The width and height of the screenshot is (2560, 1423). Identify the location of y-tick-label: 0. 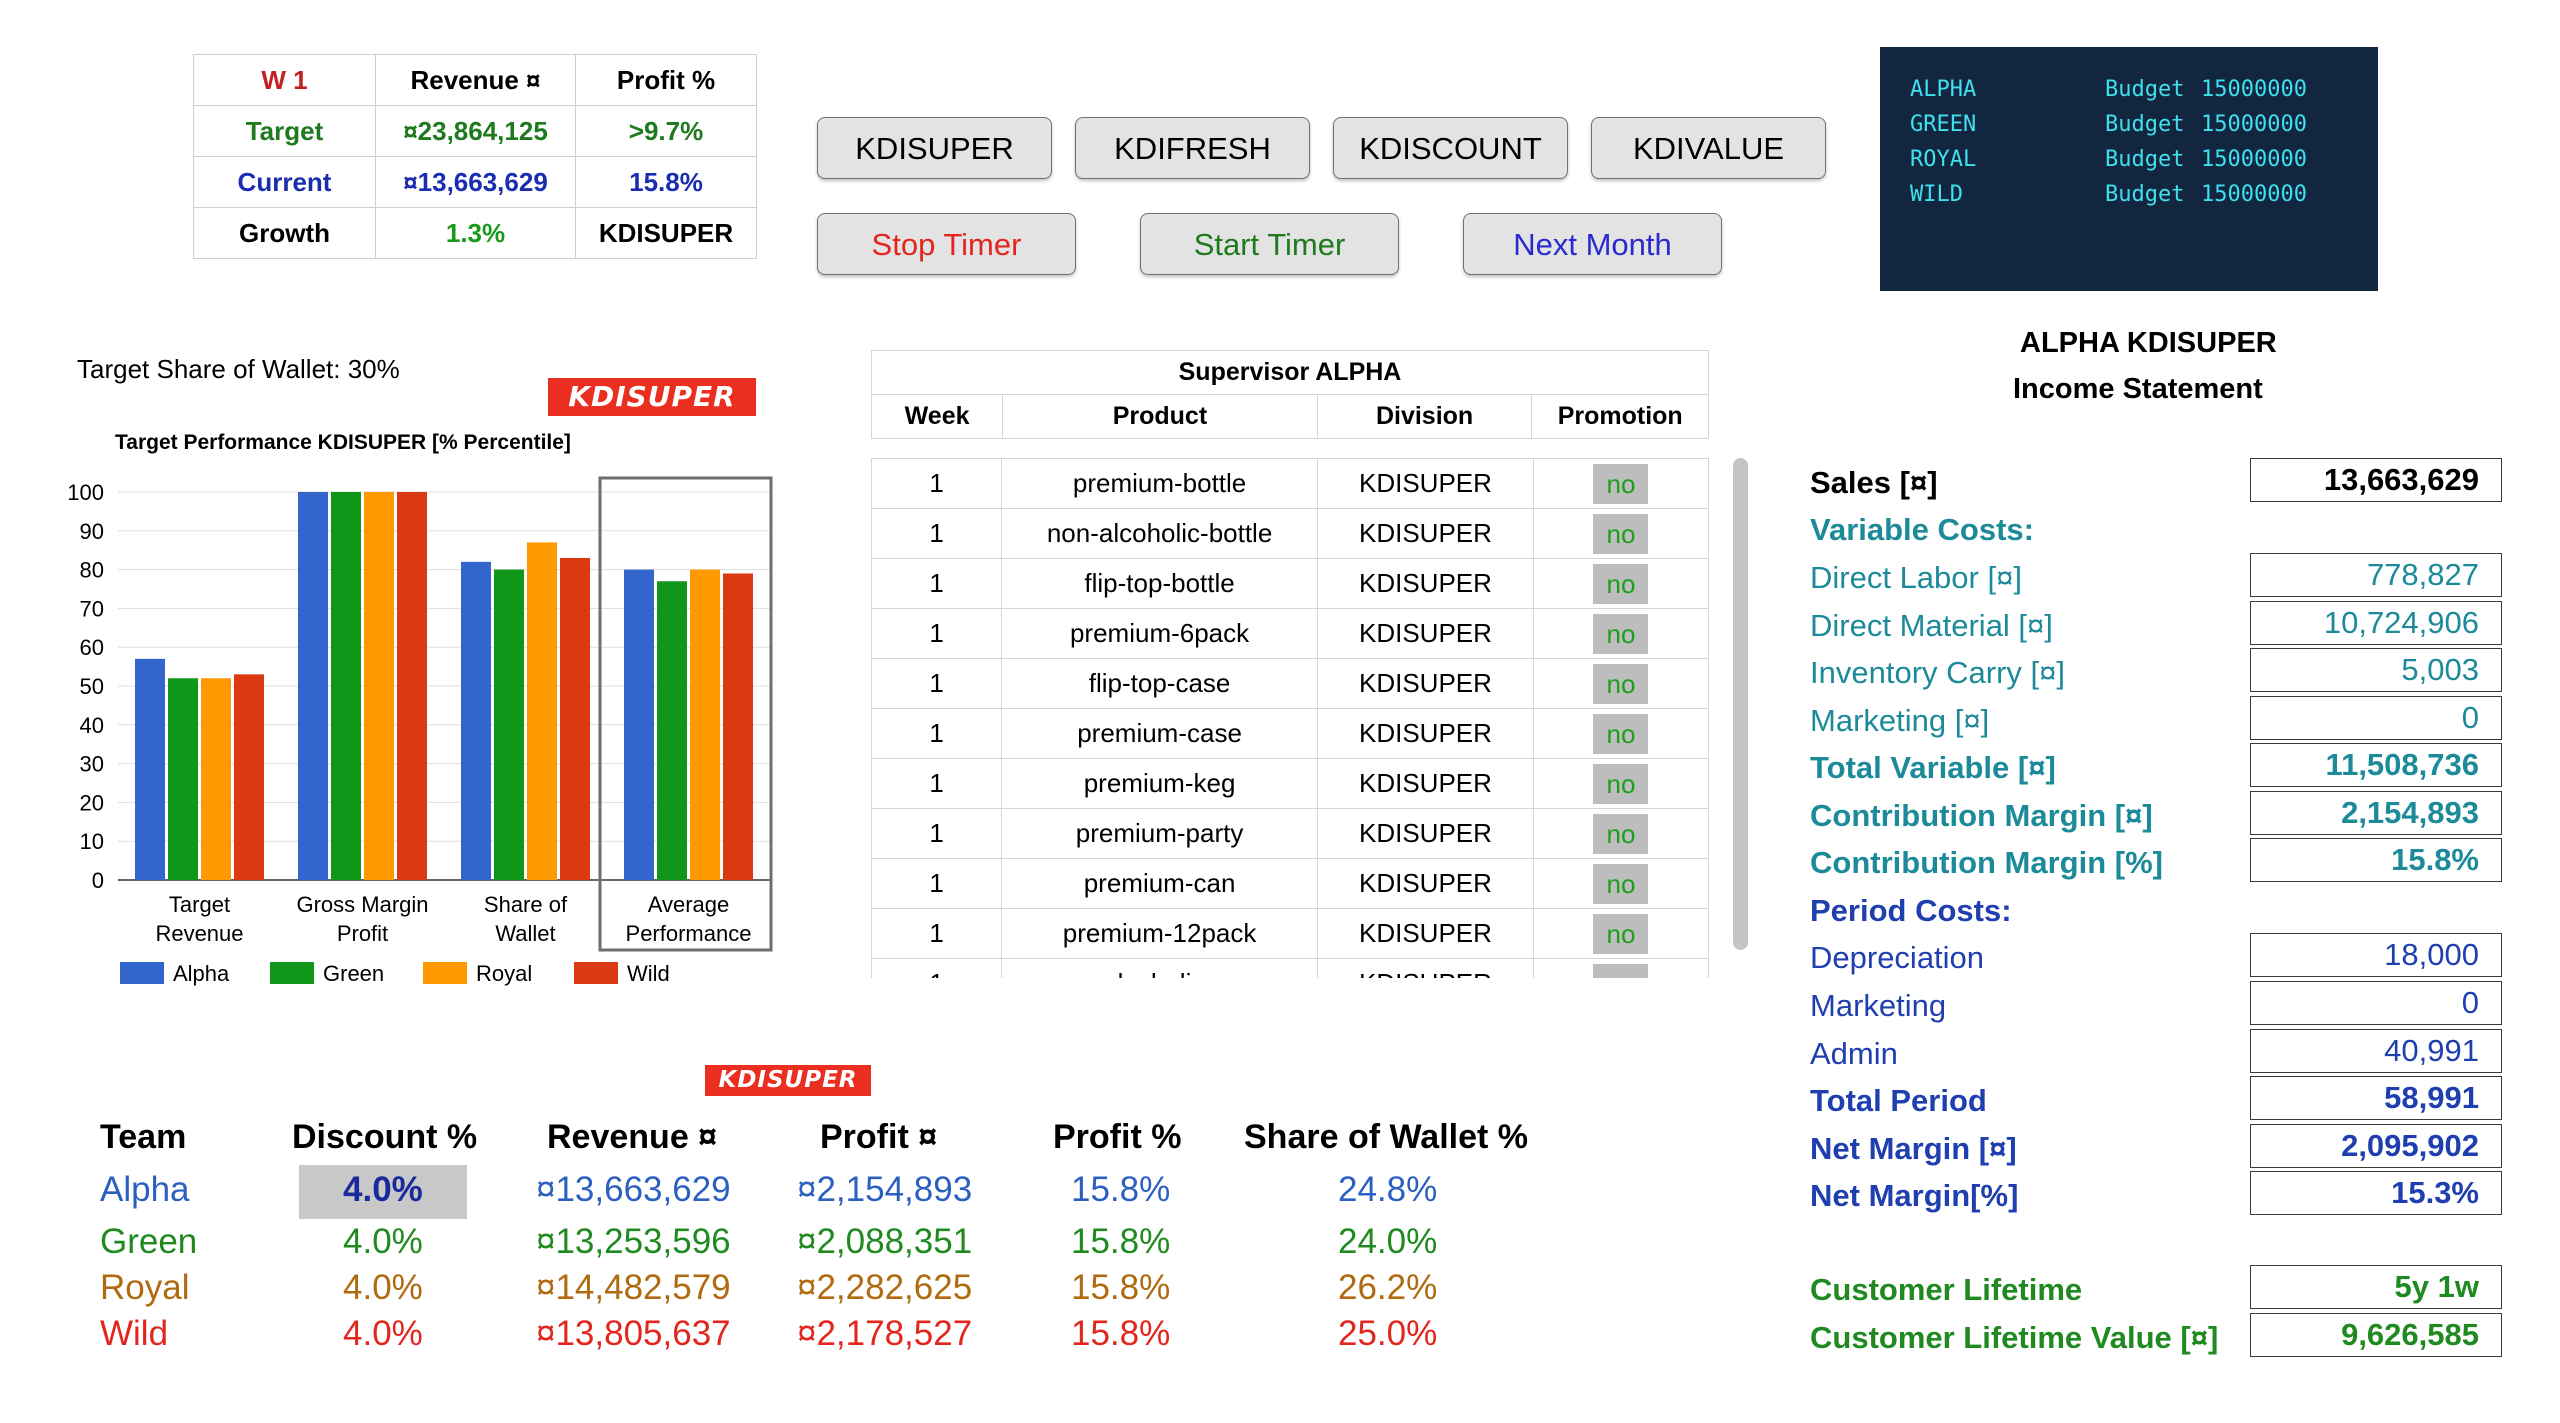
(98, 880).